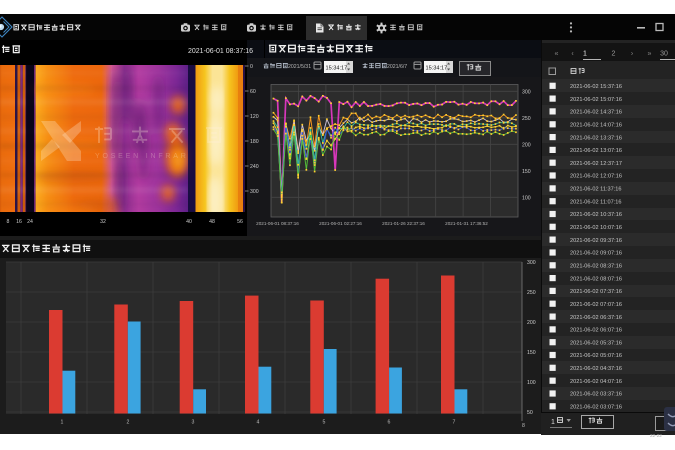 This screenshot has width=675, height=450. What do you see at coordinates (596, 177) in the screenshot?
I see `svg-text: 2021-06-02 12:07:16` at bounding box center [596, 177].